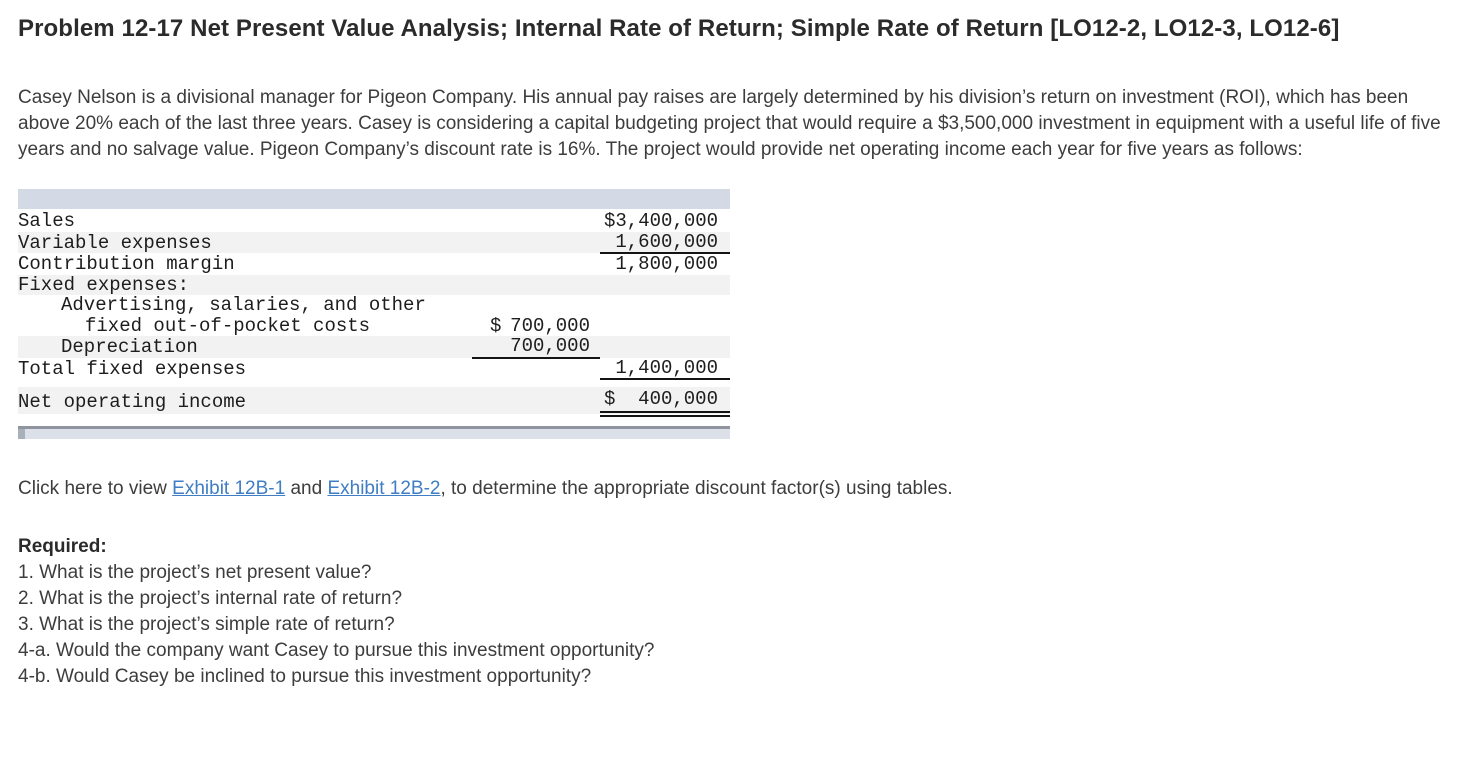 This screenshot has height=760, width=1460. Describe the element at coordinates (95, 488) in the screenshot. I see `exhibit-text-prefix: Click here to view` at that location.